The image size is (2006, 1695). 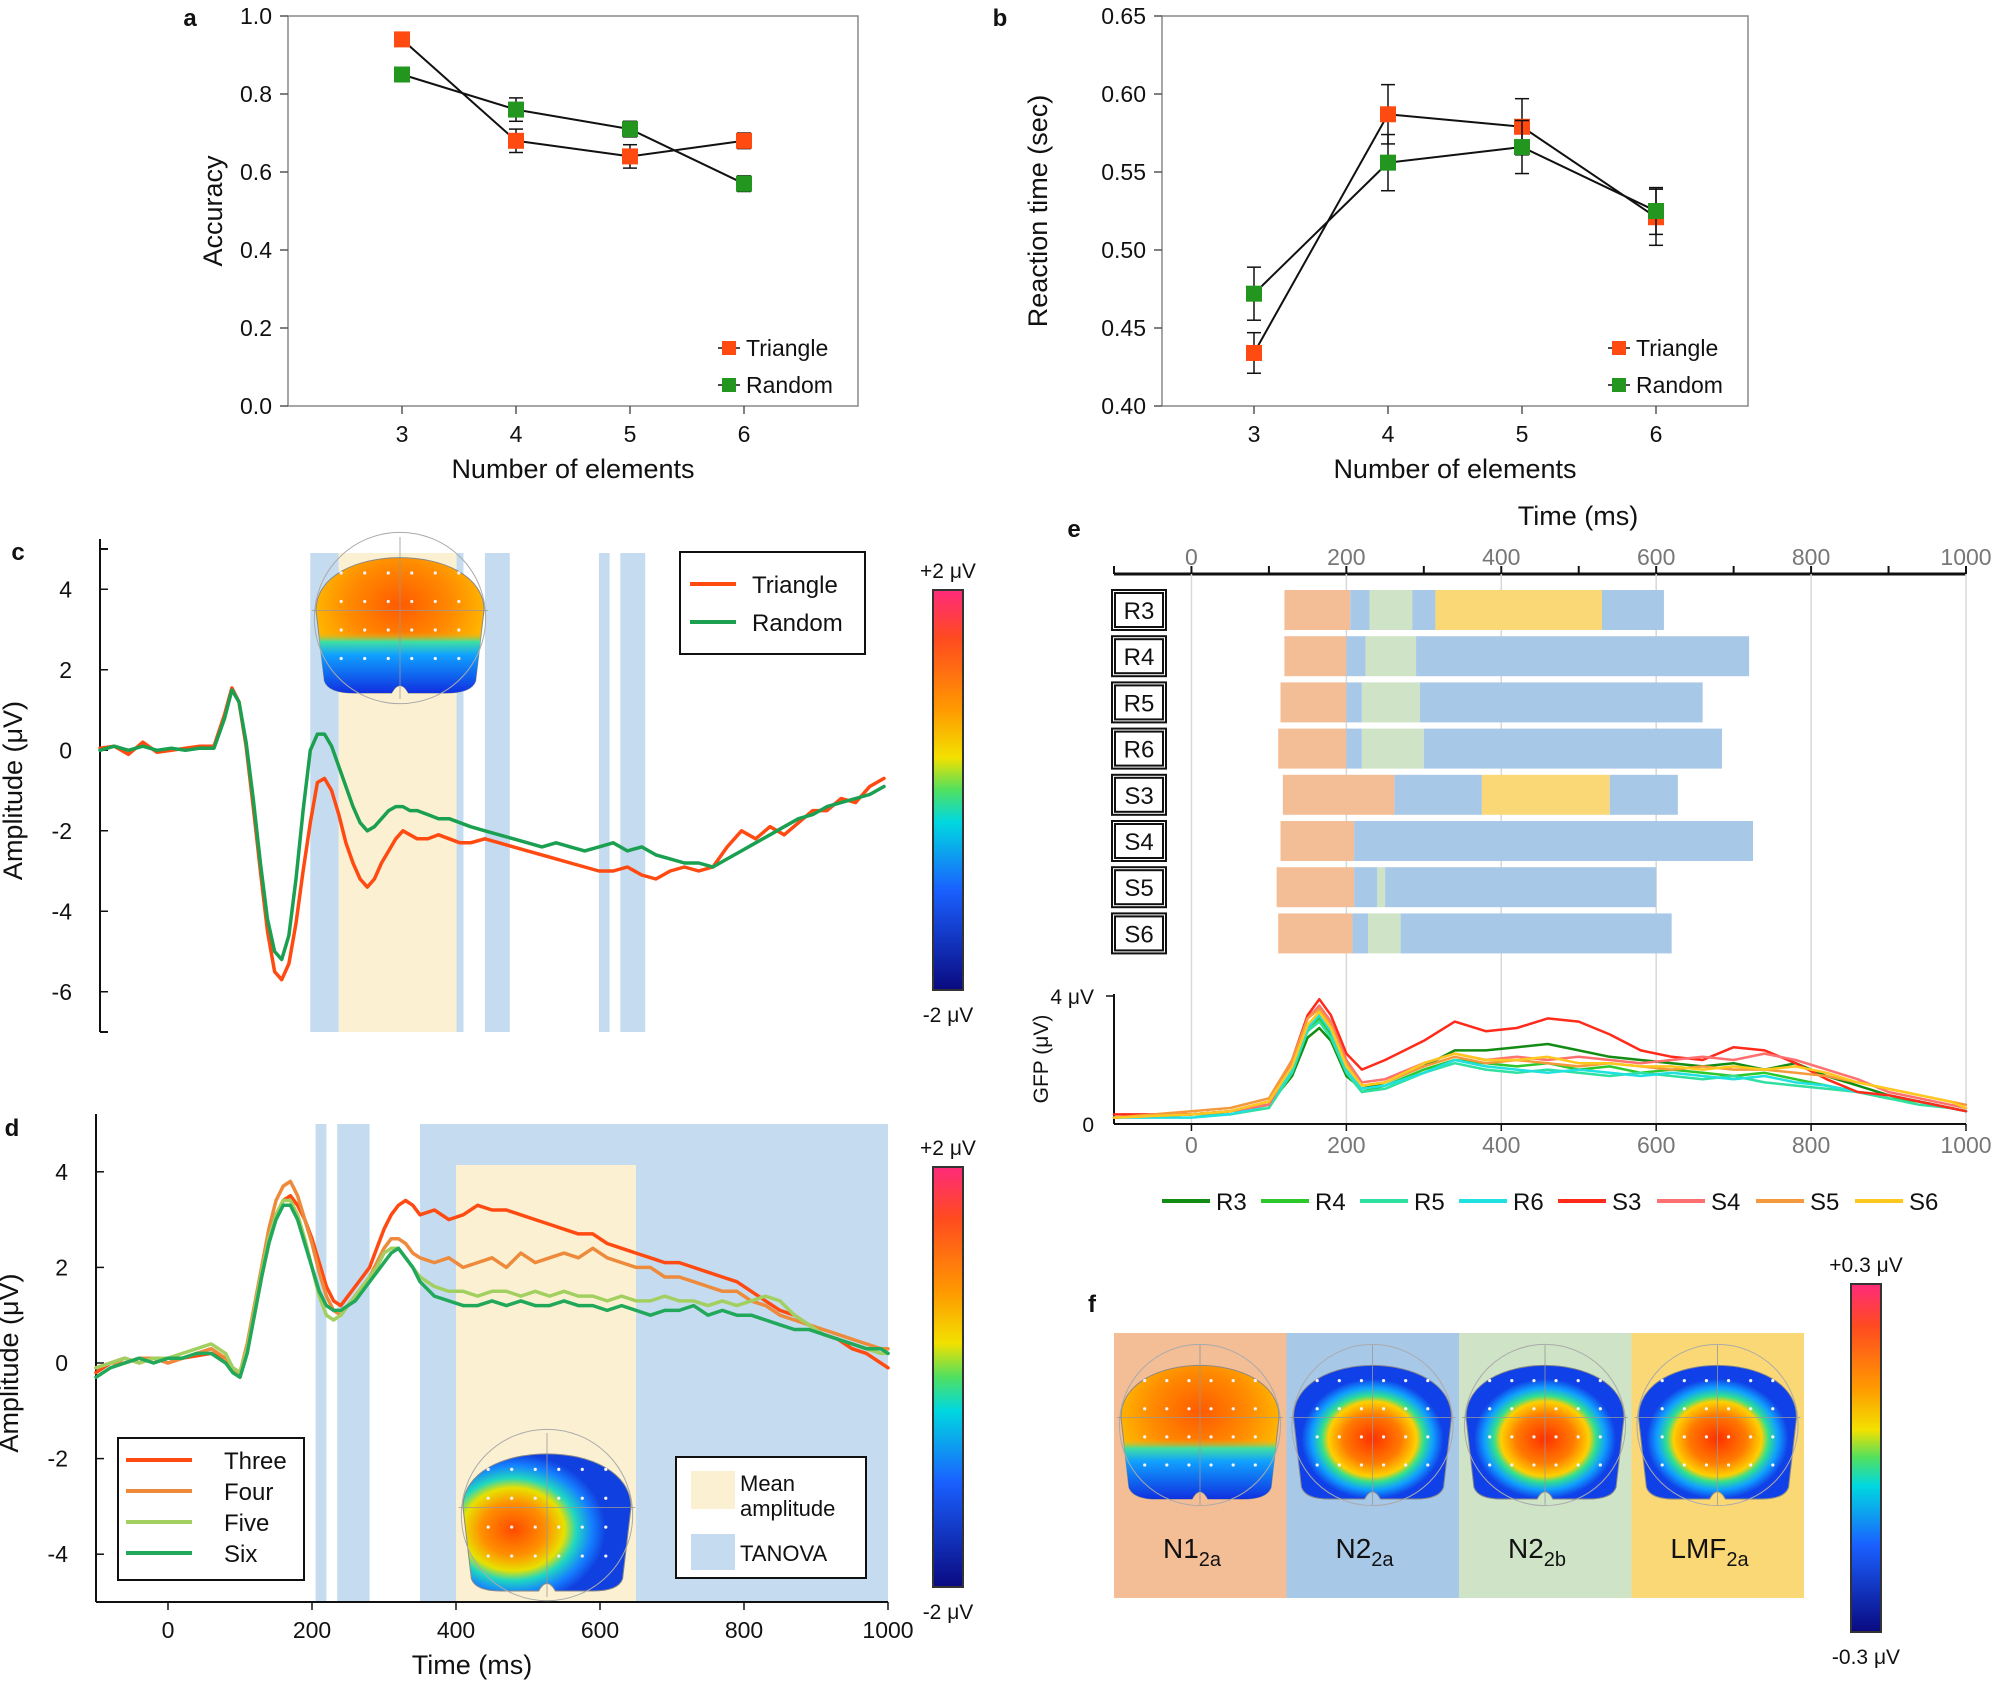 I want to click on legend-label: amplitude, so click(x=787, y=1508).